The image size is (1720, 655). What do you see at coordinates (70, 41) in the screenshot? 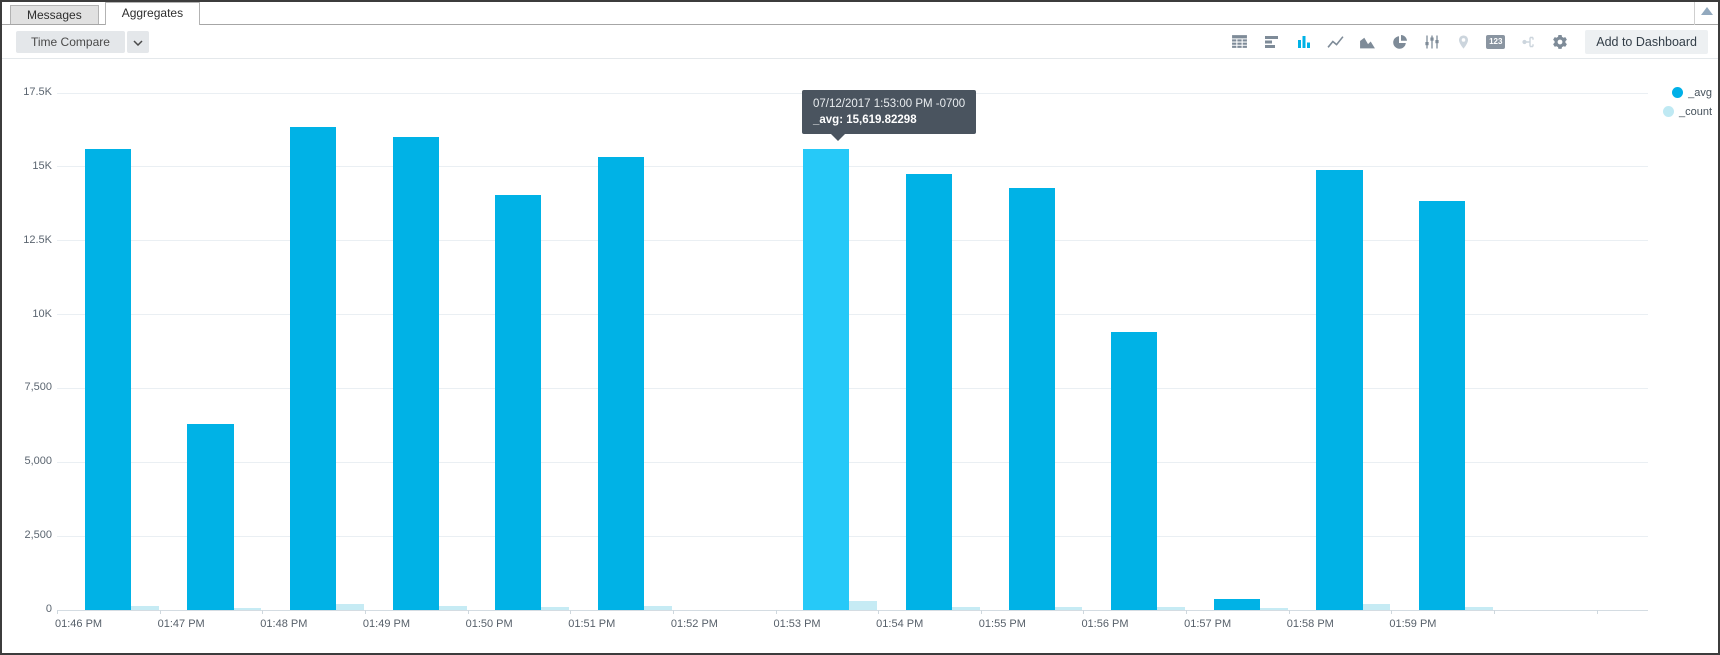
I see `time-compare-button: Time Compare` at bounding box center [70, 41].